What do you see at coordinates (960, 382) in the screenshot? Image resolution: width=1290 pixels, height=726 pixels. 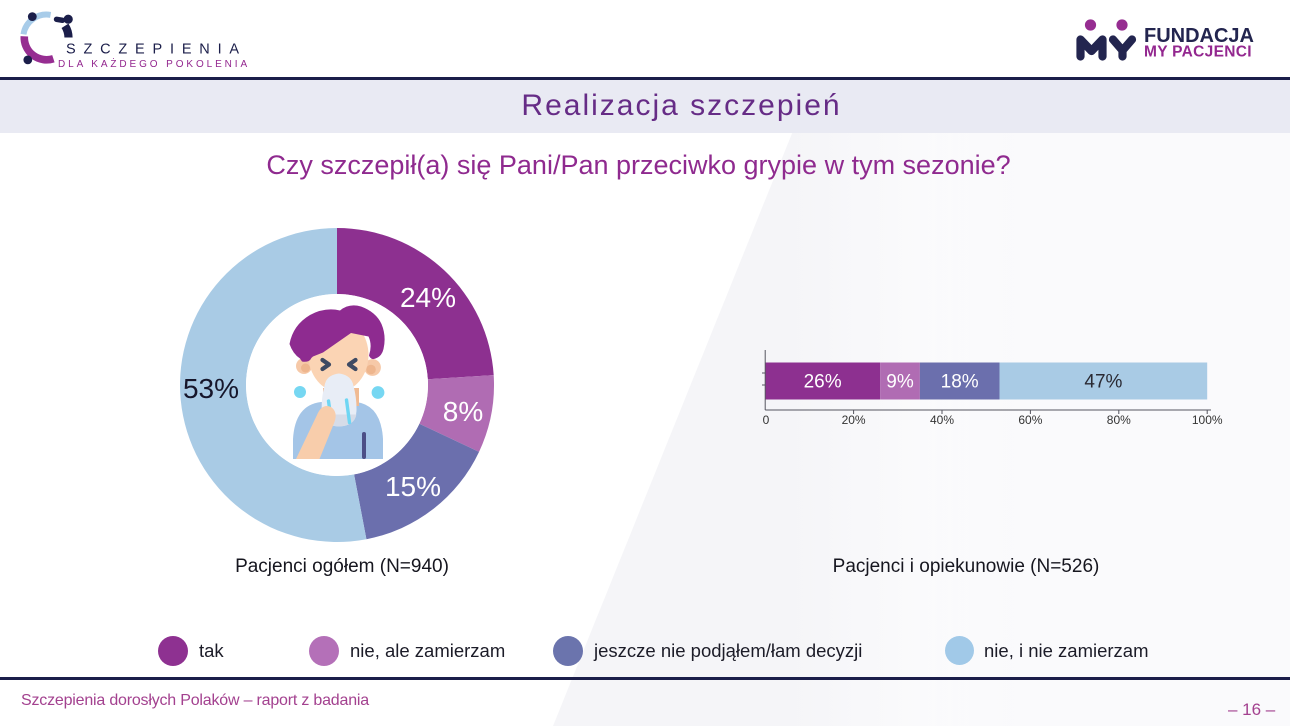 I see `svg-text: 18%` at bounding box center [960, 382].